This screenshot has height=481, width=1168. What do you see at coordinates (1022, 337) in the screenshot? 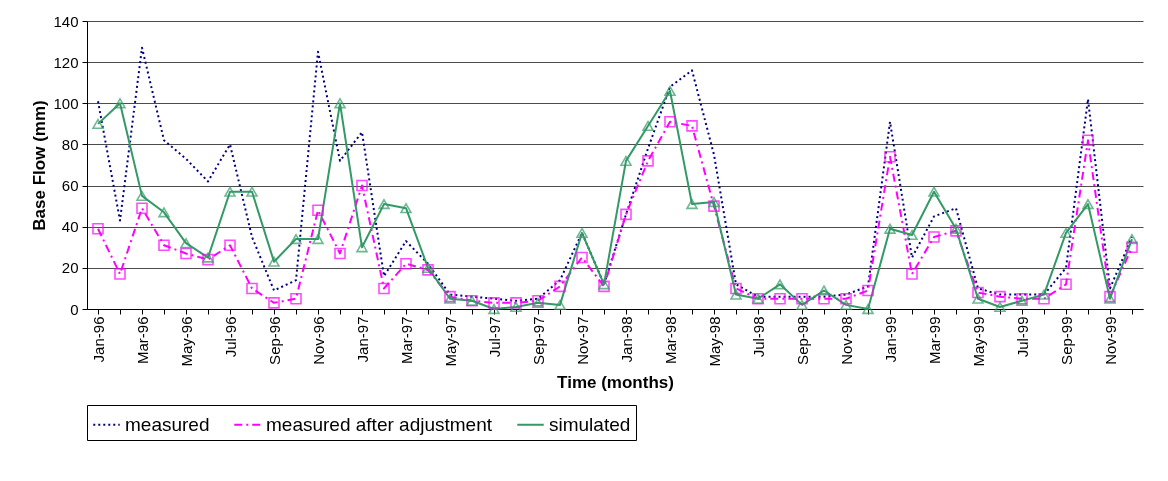
I see `x-tick-label: Jul-99` at bounding box center [1022, 337].